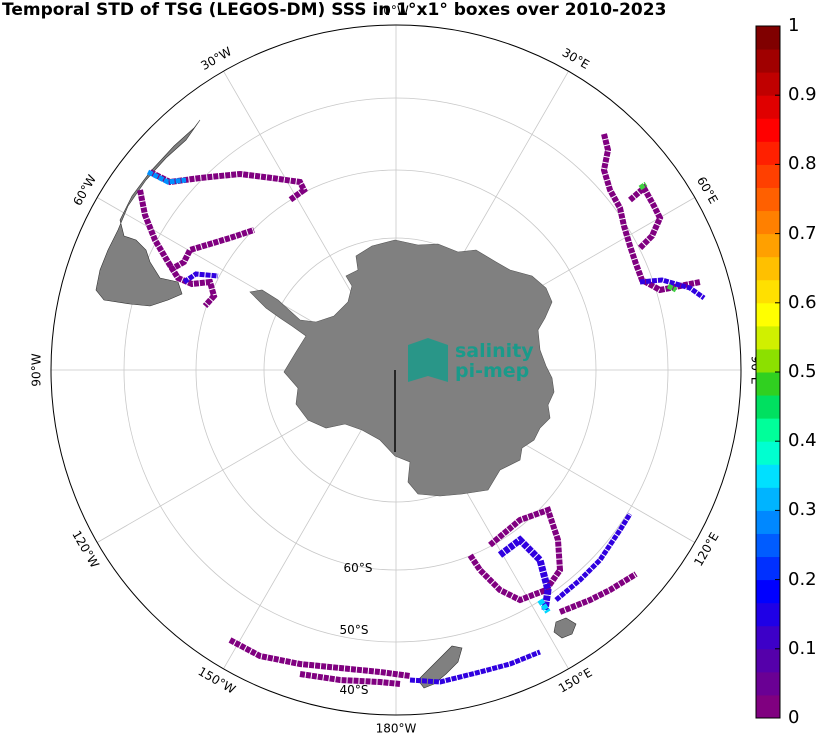  What do you see at coordinates (396, 729) in the screenshot?
I see `longitude-label: 180°W` at bounding box center [396, 729].